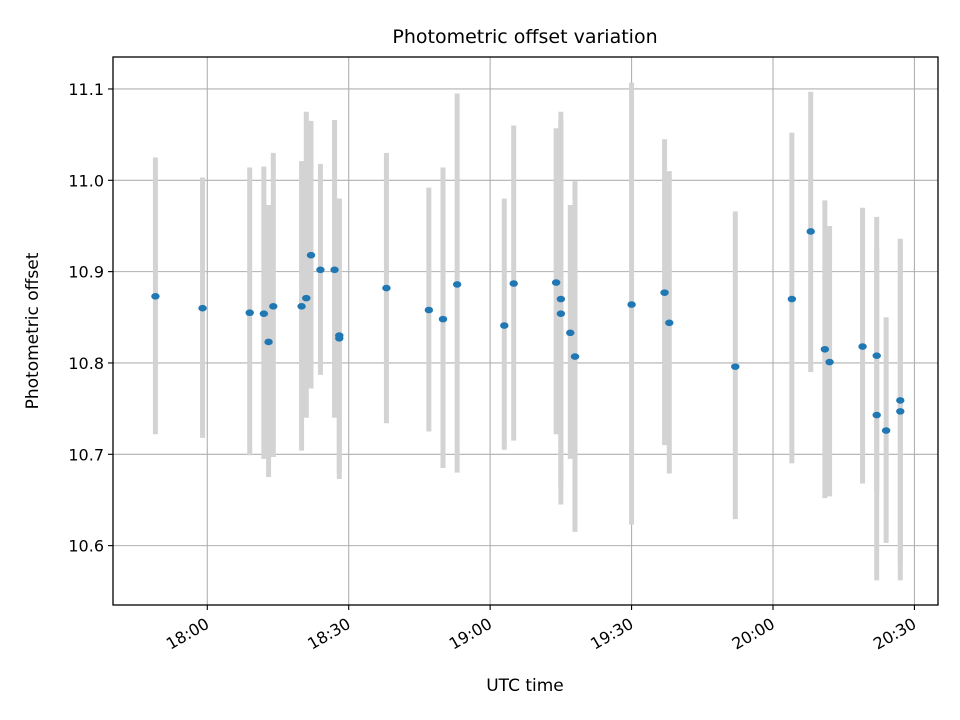  What do you see at coordinates (90, 318) in the screenshot?
I see `y-axis-ticks: 10.6 10.7 10.8 10.9 11.0 11.1` at bounding box center [90, 318].